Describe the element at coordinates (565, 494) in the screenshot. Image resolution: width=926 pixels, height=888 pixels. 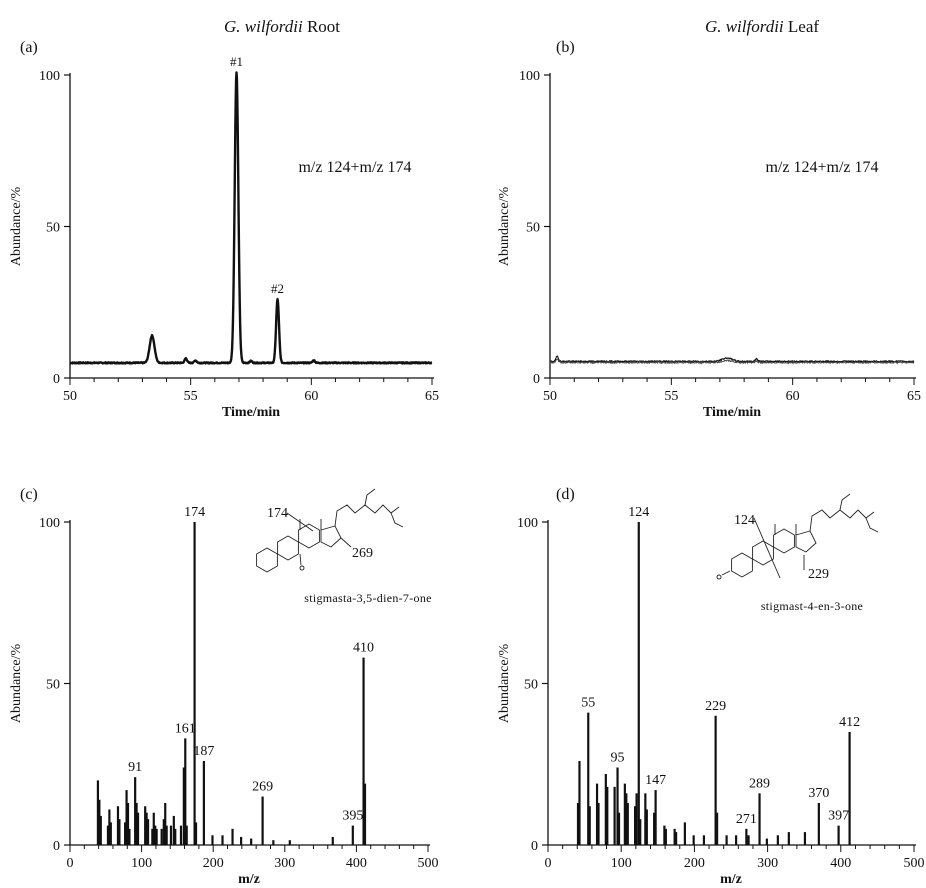
I see `panel-label: (d)` at that location.